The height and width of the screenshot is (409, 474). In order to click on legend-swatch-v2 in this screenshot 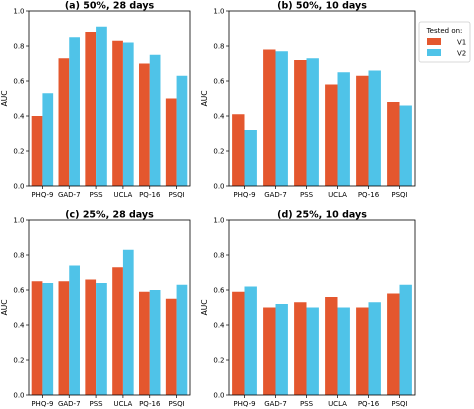, I will do `click(434, 52)`.